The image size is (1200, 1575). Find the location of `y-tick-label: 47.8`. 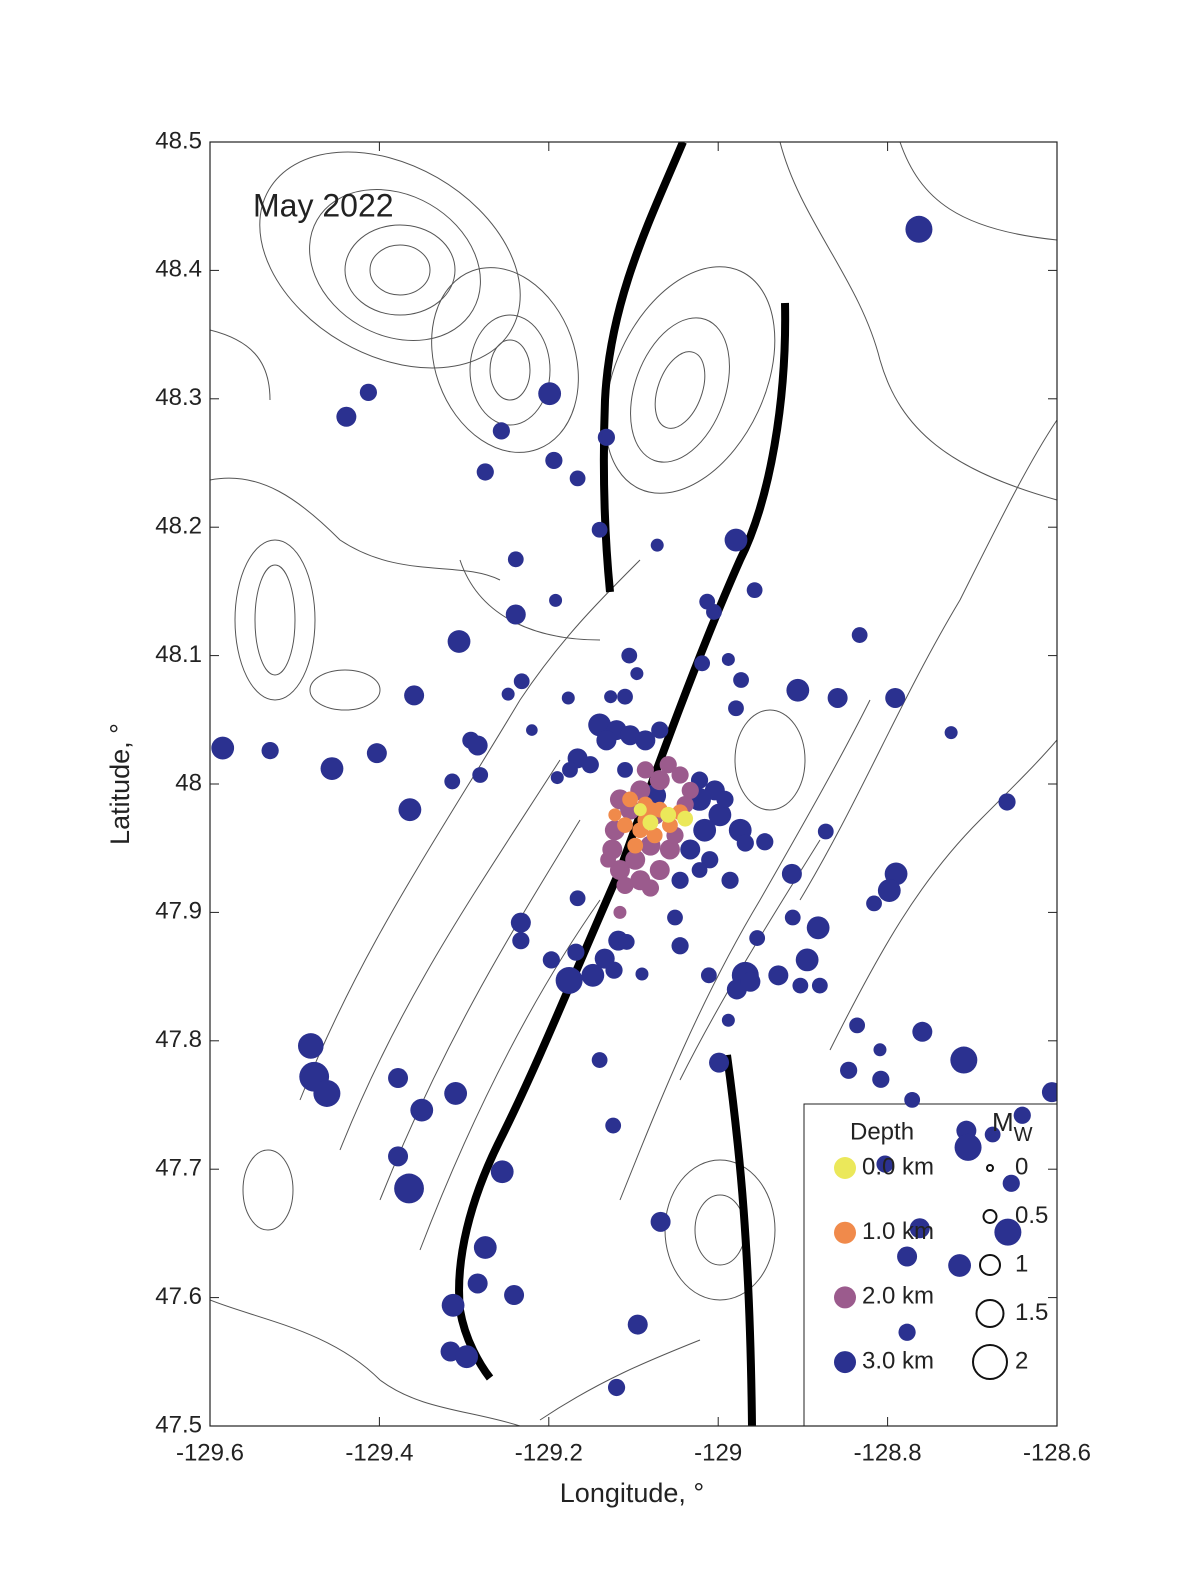

y-tick-label: 47.8 is located at coordinates (178, 1039).